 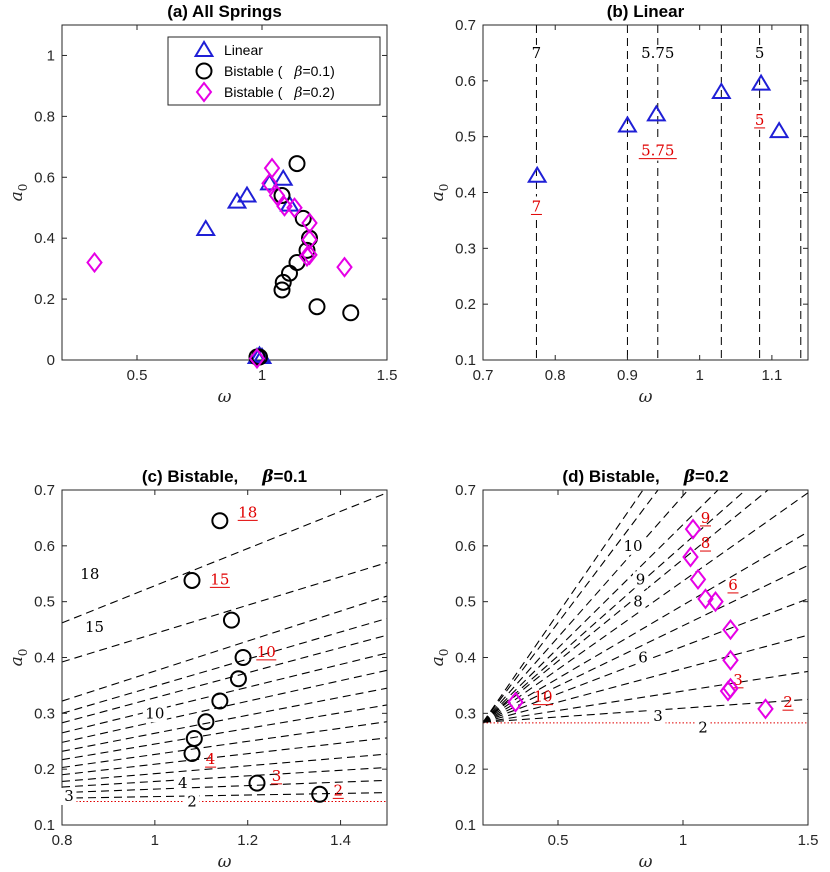 What do you see at coordinates (465, 81) in the screenshot?
I see `panel-b-ytick-label: 0.6` at bounding box center [465, 81].